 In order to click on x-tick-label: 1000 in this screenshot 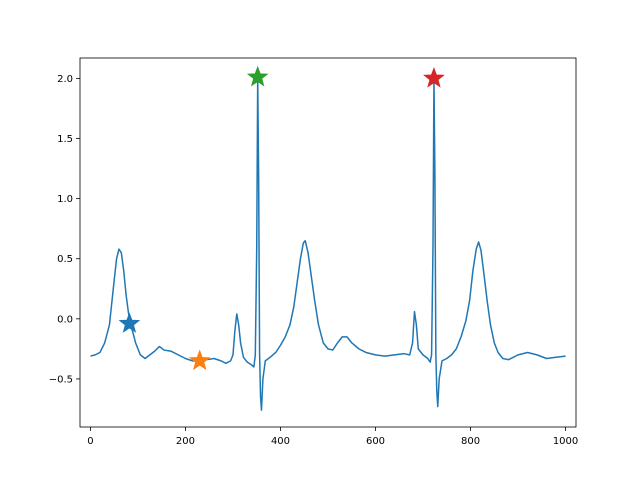, I will do `click(565, 441)`.